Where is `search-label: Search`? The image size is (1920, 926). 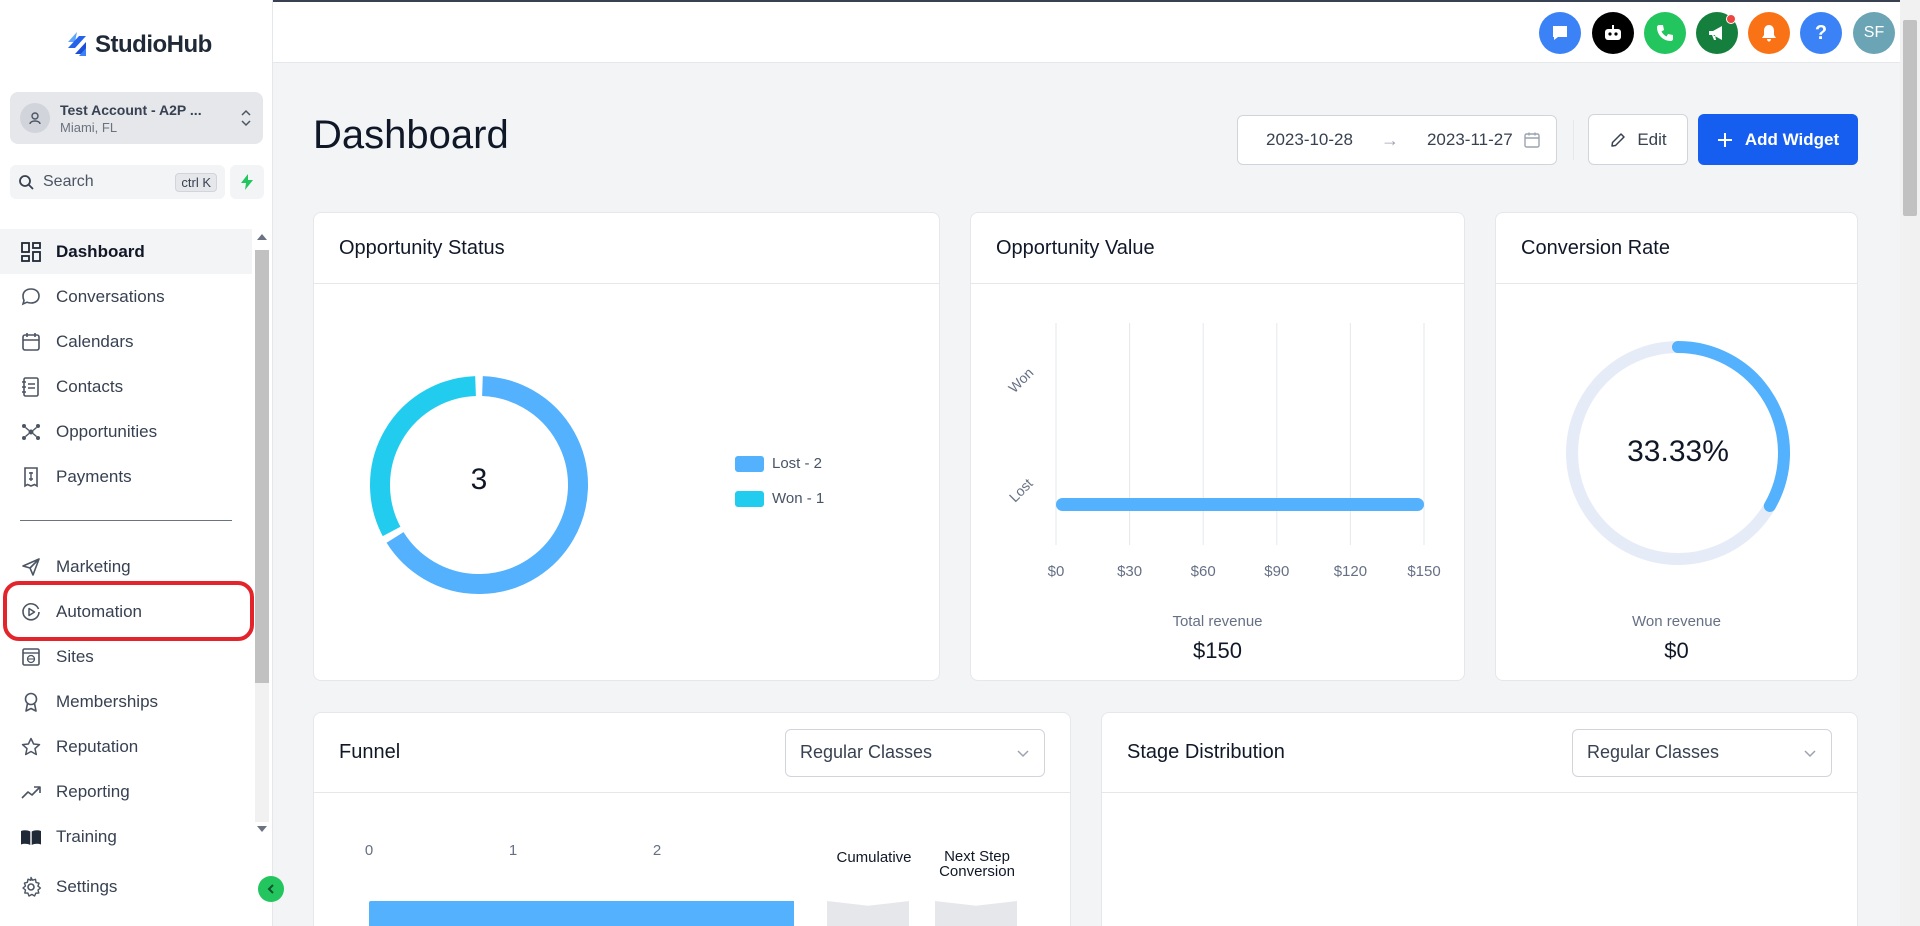
search-label: Search is located at coordinates (68, 181).